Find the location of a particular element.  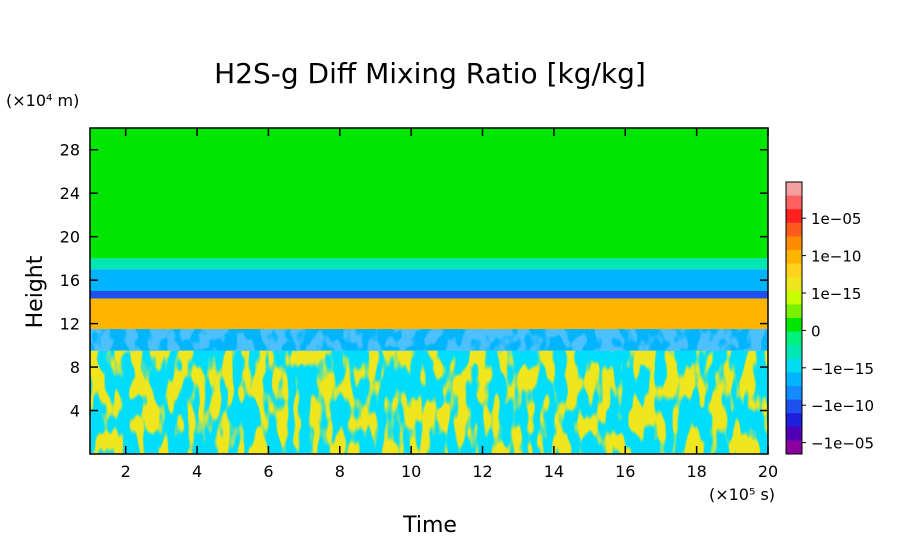

y-tick-label: 12 is located at coordinates (70, 324).